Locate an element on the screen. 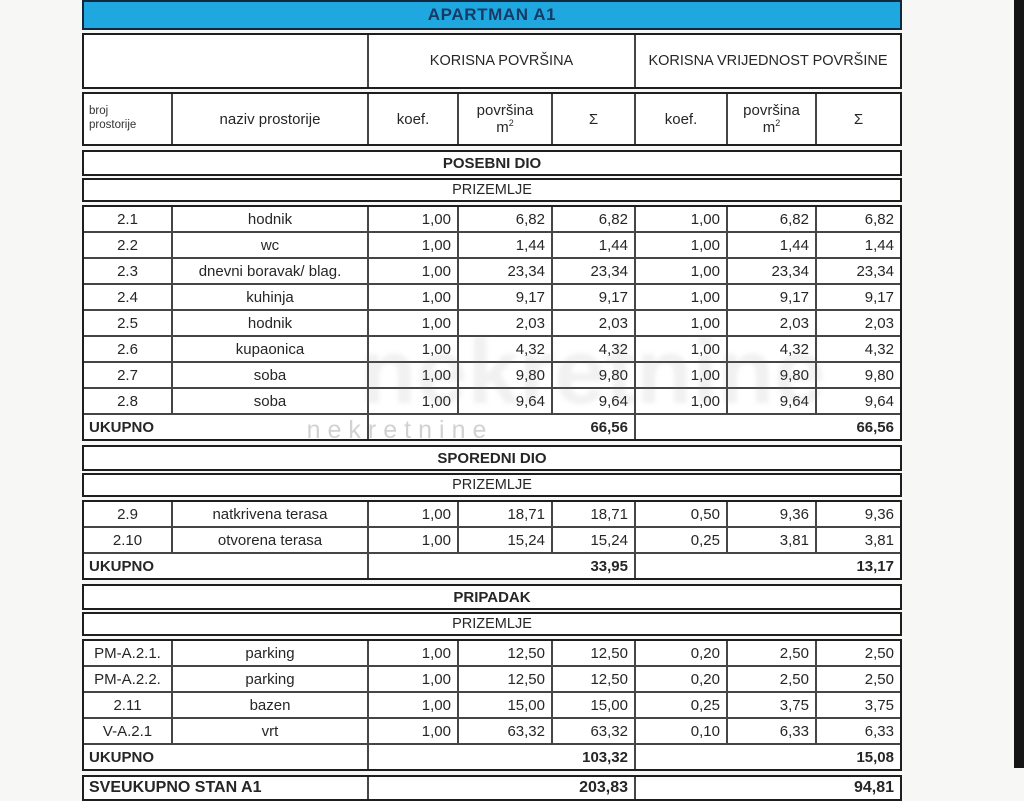 This screenshot has height=801, width=1024. cell-povrsina-1: 9,64 is located at coordinates (504, 401).